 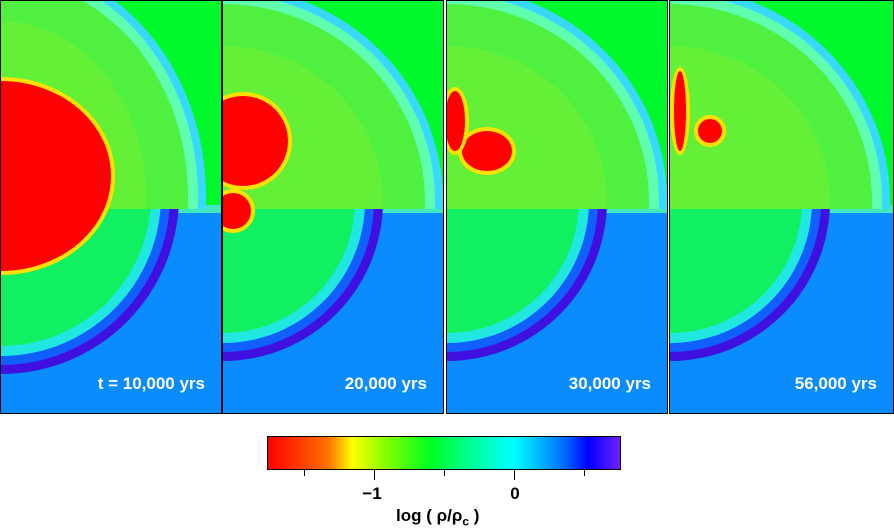 What do you see at coordinates (515, 493) in the screenshot?
I see `colorbar-tick-label: 0` at bounding box center [515, 493].